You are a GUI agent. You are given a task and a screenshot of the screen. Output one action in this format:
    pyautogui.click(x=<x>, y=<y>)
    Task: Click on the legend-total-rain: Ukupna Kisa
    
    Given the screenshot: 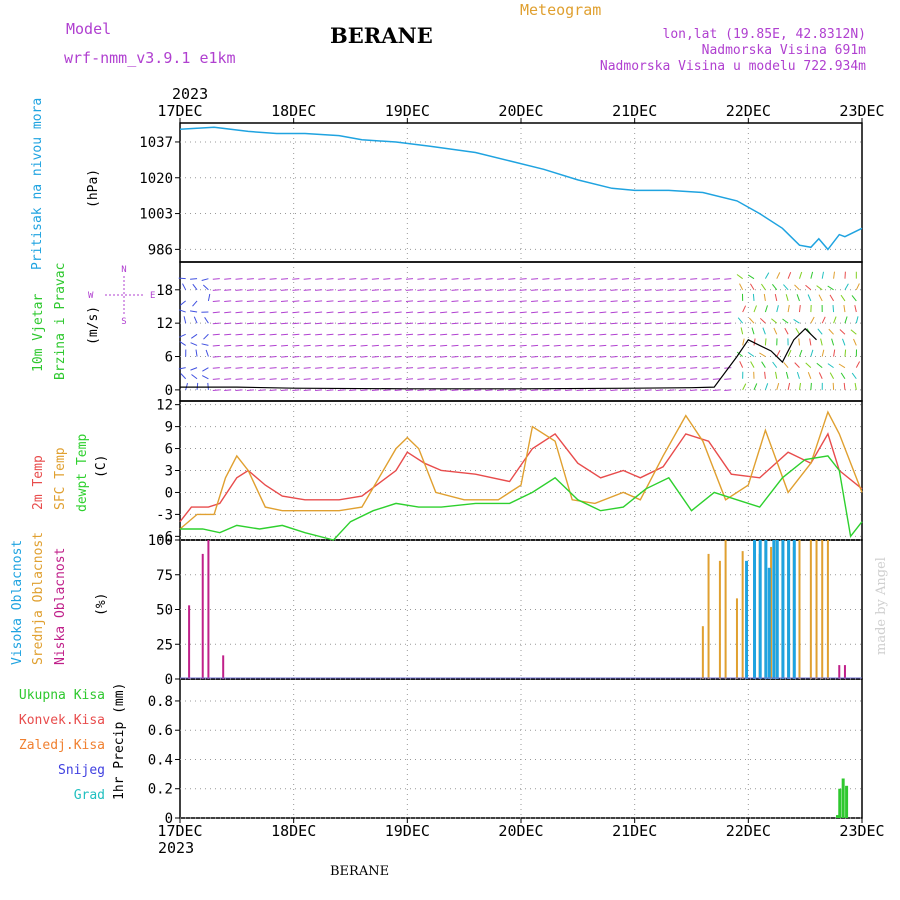 What is the action you would take?
    pyautogui.click(x=62, y=695)
    